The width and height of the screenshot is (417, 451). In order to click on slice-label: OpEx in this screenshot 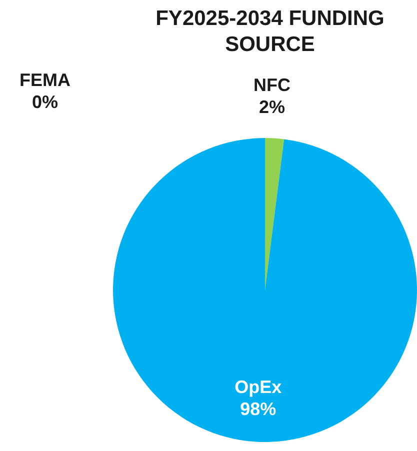, I will do `click(258, 387)`.